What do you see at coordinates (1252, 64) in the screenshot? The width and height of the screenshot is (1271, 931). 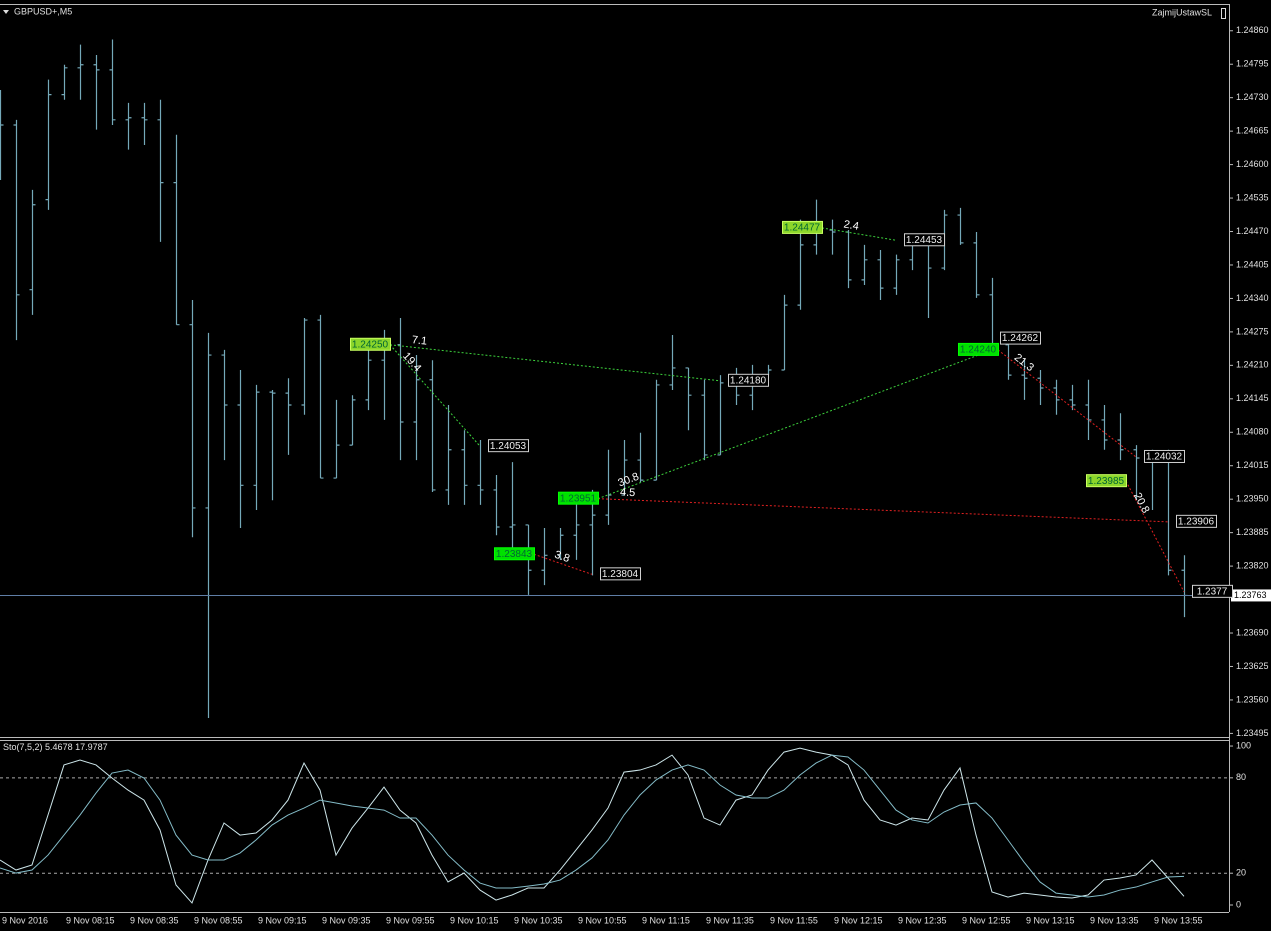 I see `y-tick-label: 1.24795` at bounding box center [1252, 64].